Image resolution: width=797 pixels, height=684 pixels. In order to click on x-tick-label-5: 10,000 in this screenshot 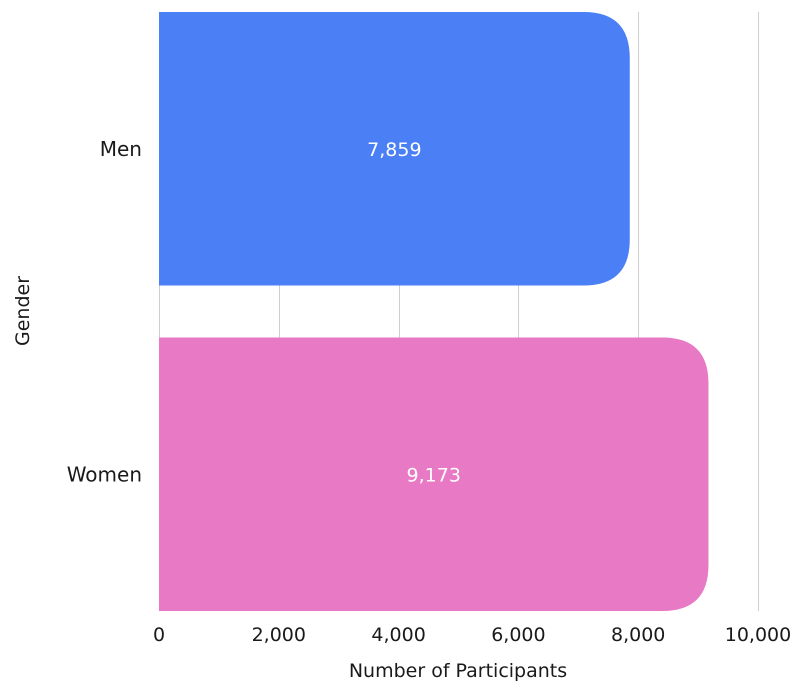, I will do `click(758, 635)`.